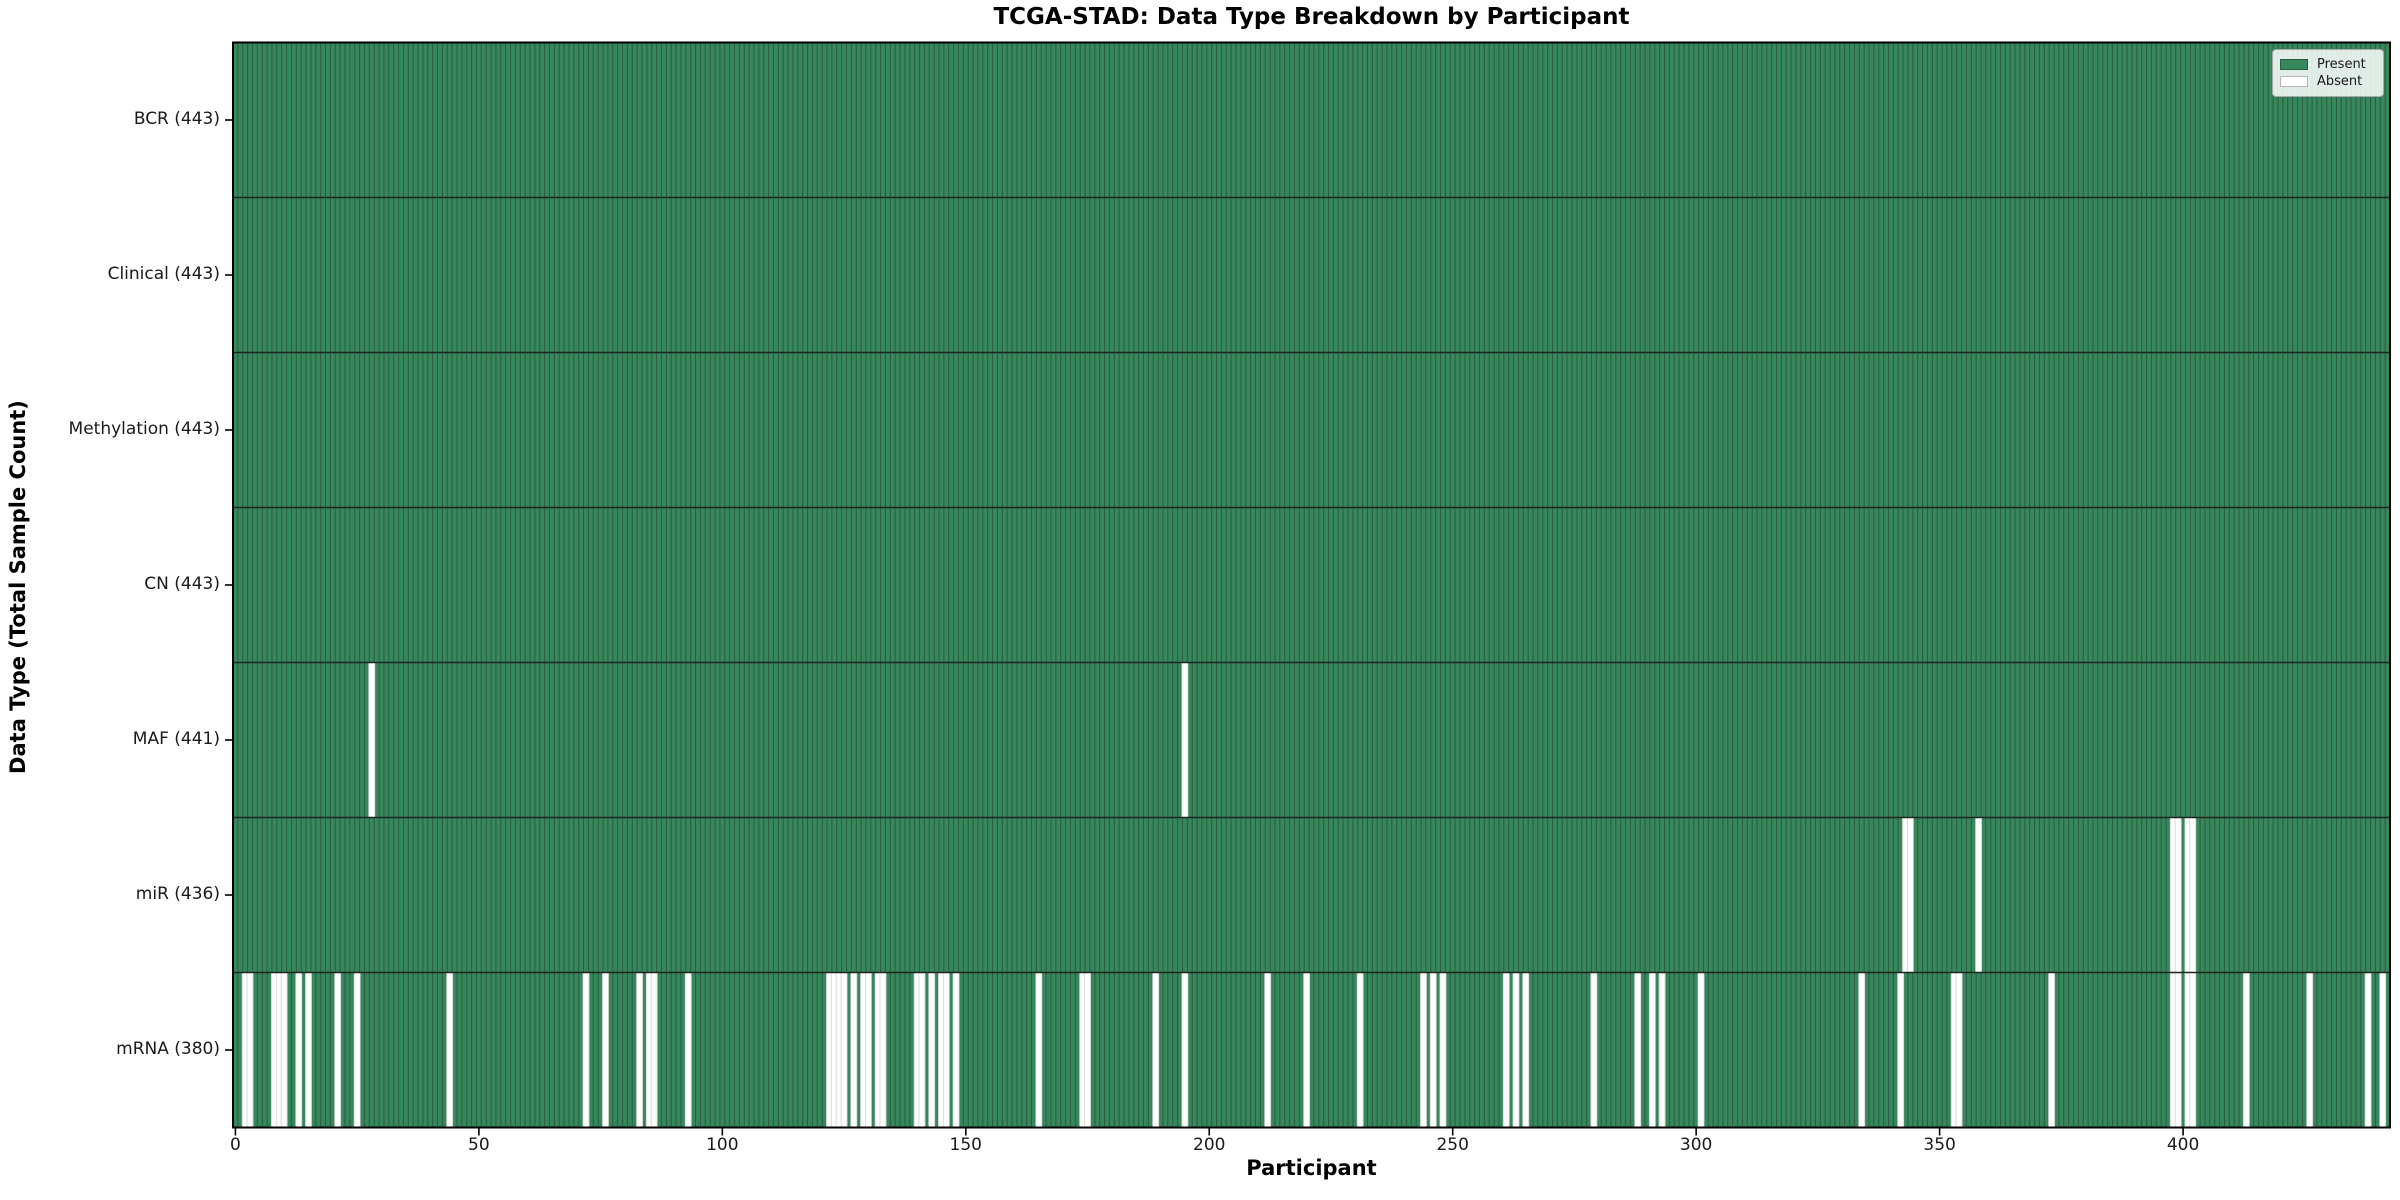 This screenshot has height=1200, width=2400. I want to click on y-tick-label-mRNA: mRNA (380), so click(168, 1049).